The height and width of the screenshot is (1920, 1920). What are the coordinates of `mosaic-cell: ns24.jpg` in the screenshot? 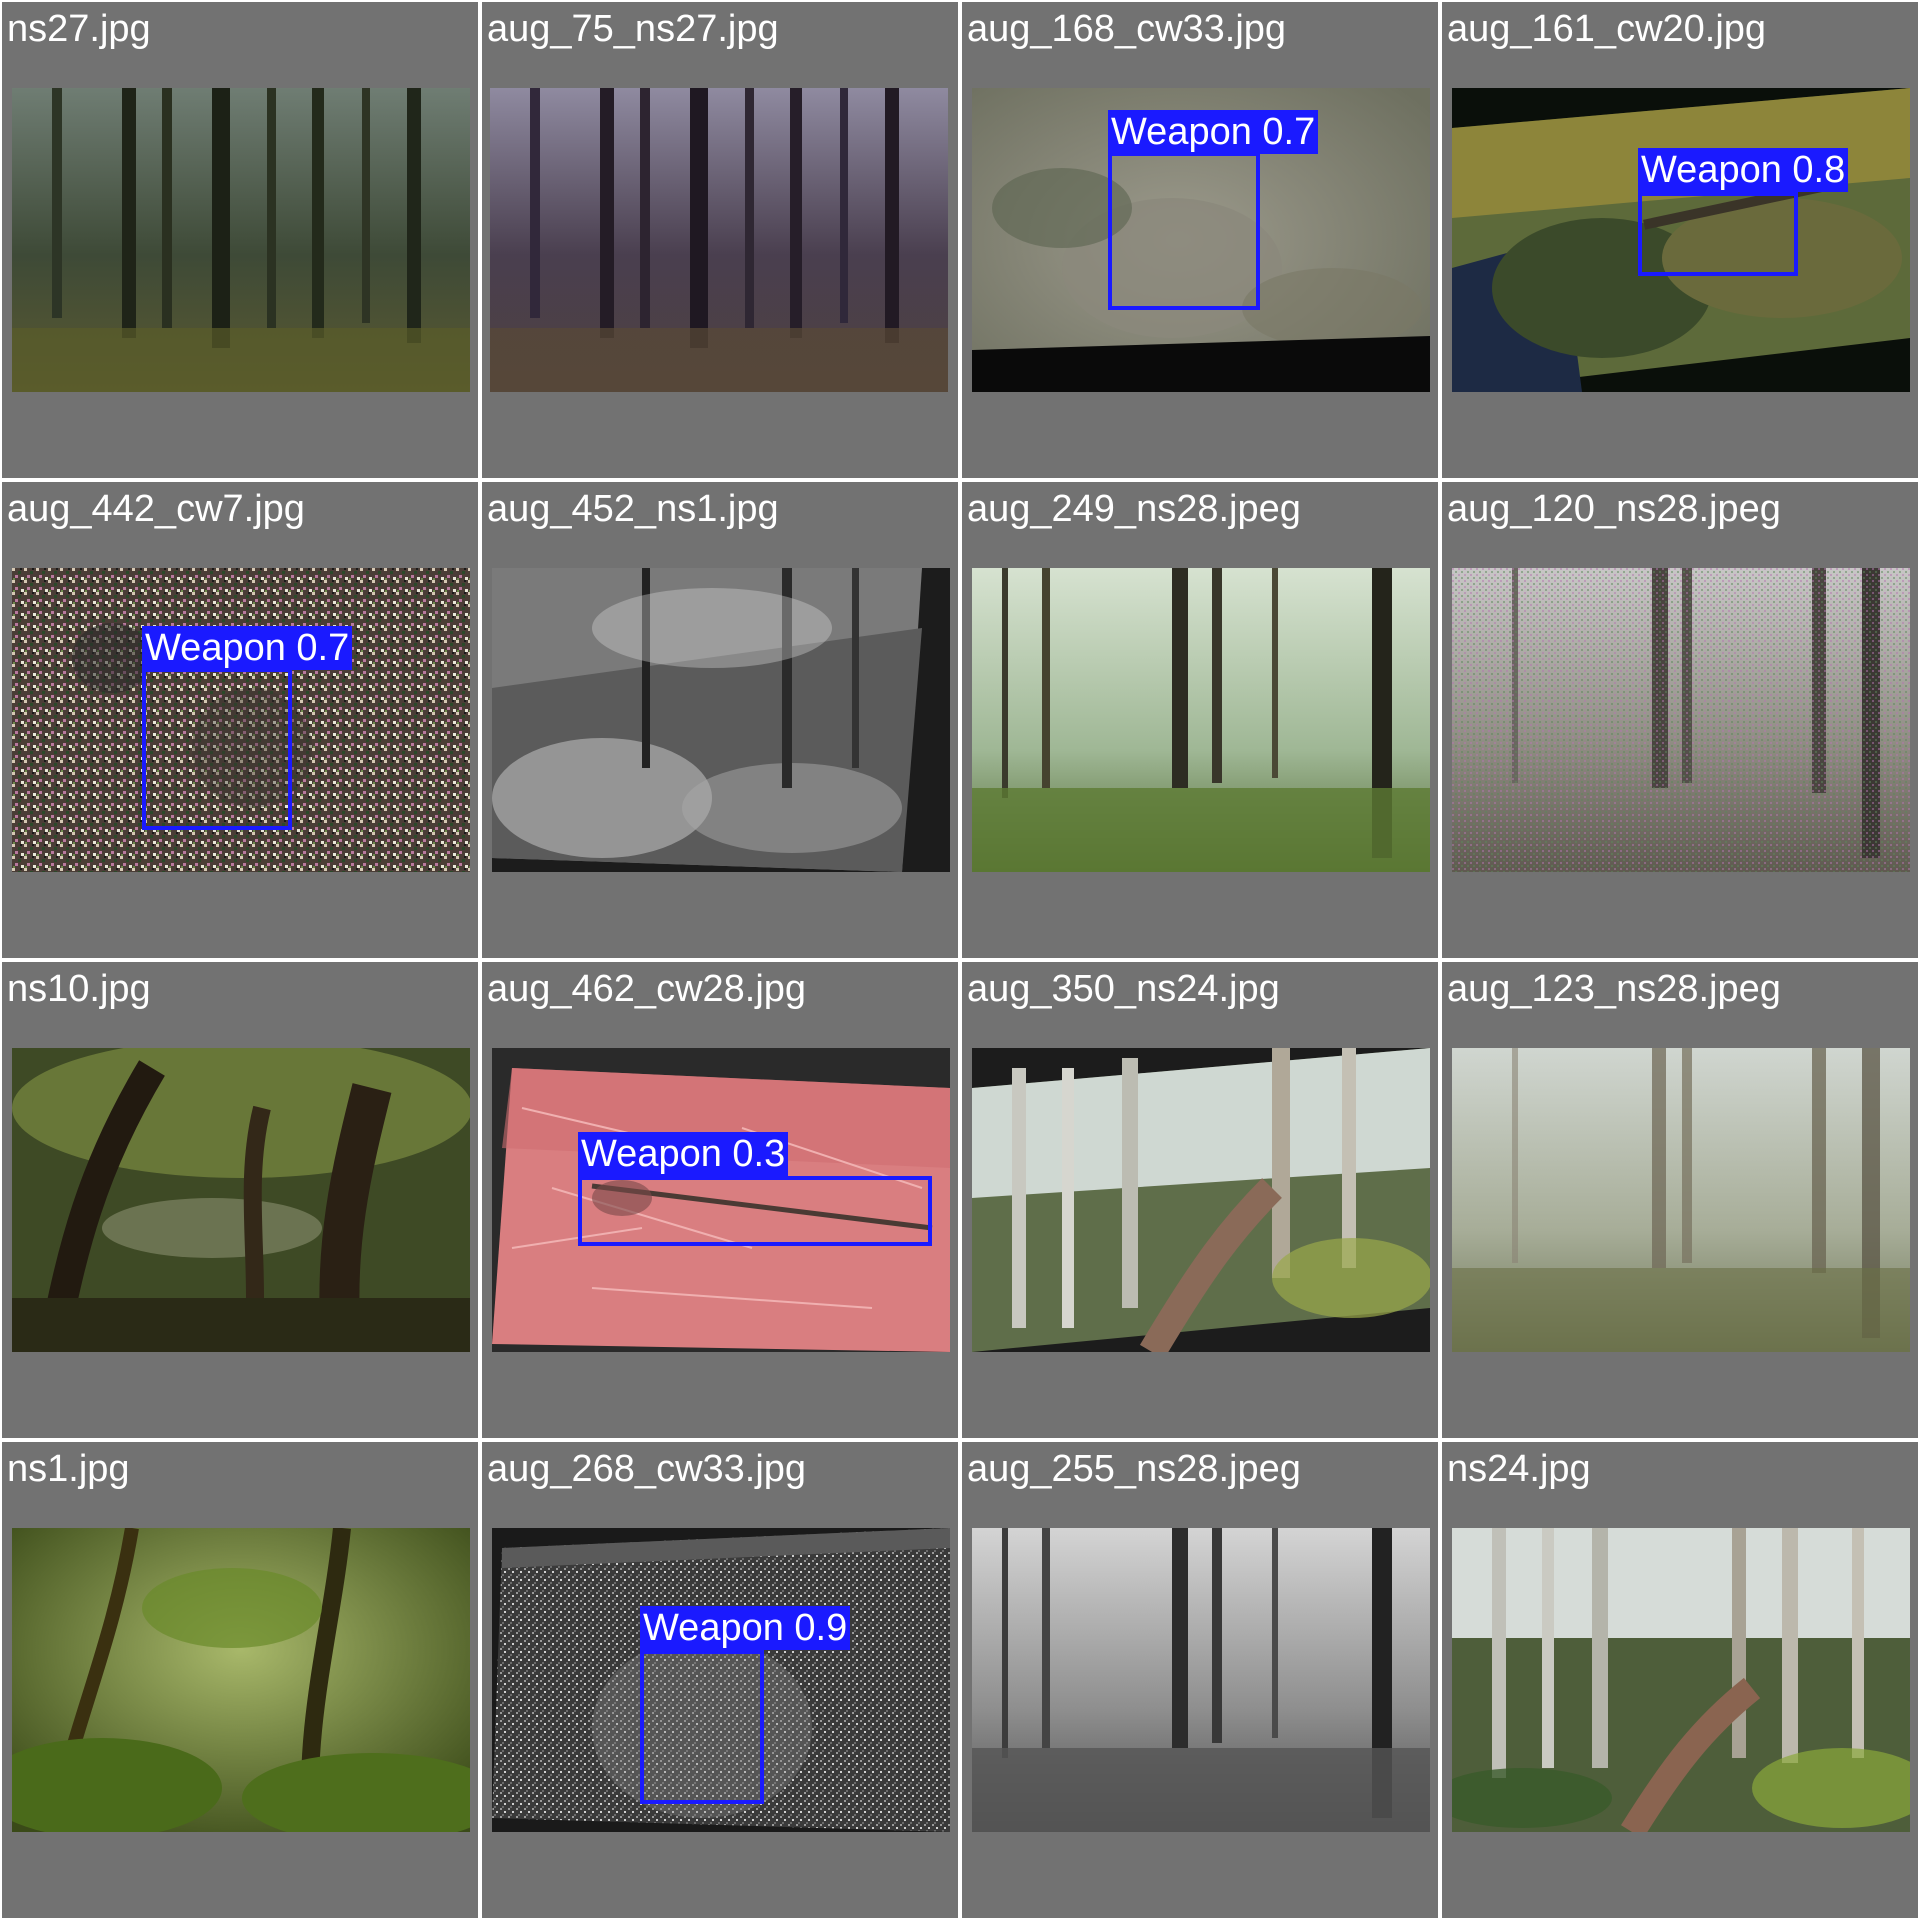 It's located at (1680, 1680).